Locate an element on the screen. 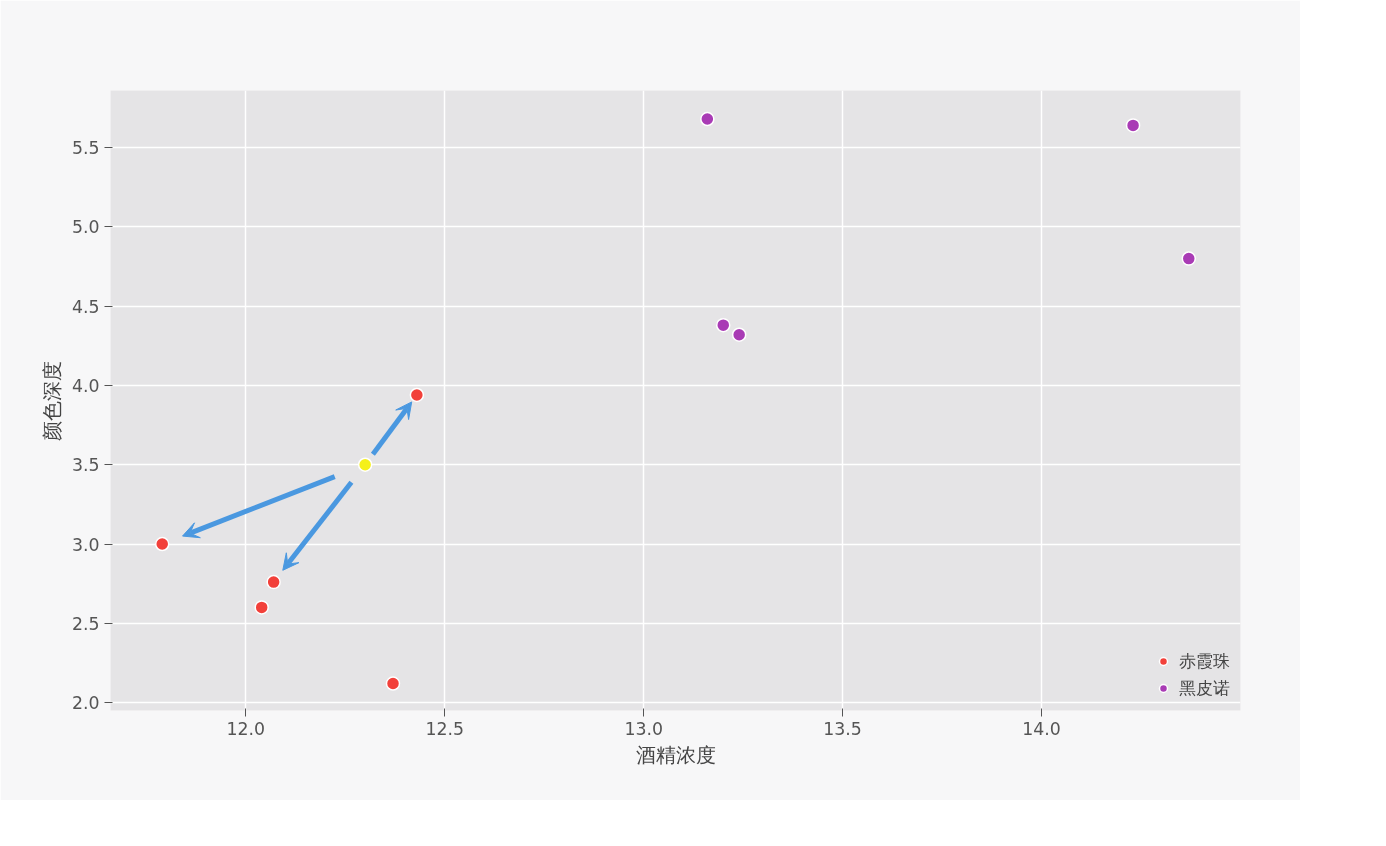  legend-label: 赤霞珠 is located at coordinates (1204, 661).